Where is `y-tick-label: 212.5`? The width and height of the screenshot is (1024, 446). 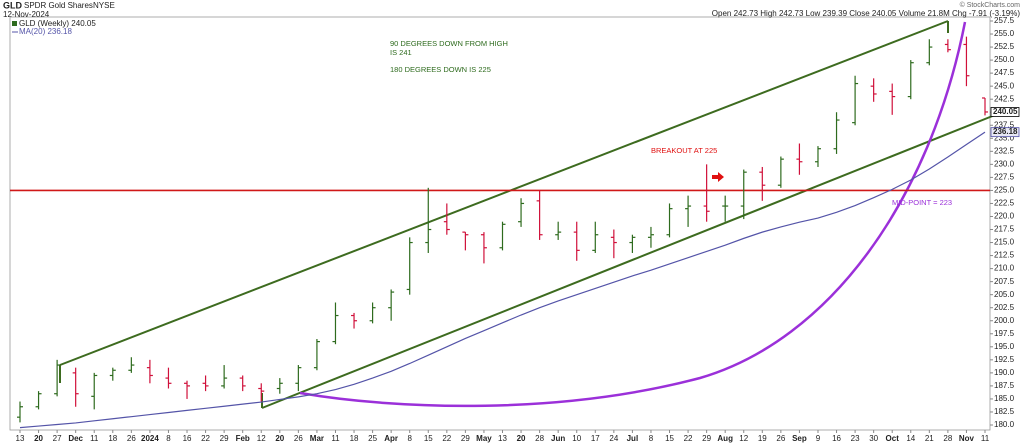 y-tick-label: 212.5 is located at coordinates (1004, 255).